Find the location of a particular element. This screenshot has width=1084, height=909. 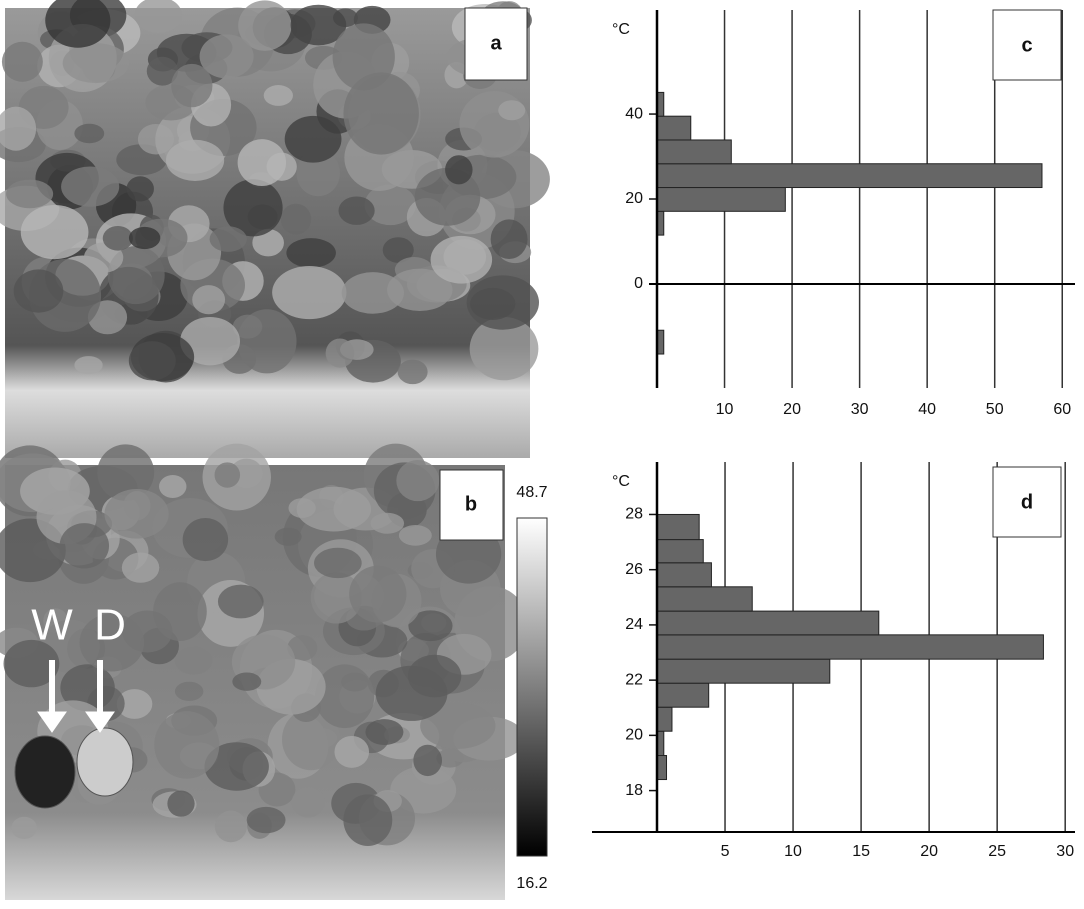

x-tick-label: 60 is located at coordinates (1062, 409).